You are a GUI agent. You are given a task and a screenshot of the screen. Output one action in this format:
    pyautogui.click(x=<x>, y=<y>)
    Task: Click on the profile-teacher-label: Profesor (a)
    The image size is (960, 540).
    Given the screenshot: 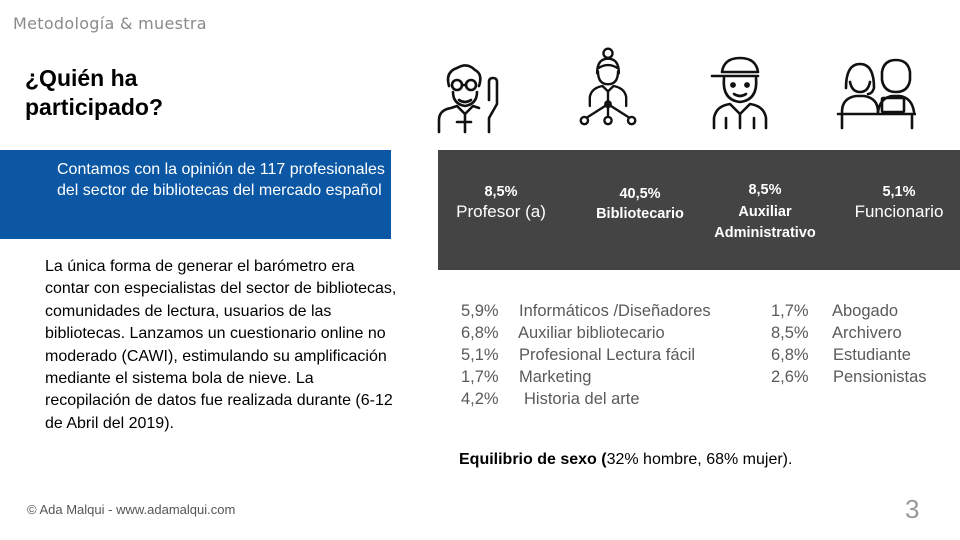 What is the action you would take?
    pyautogui.click(x=501, y=211)
    